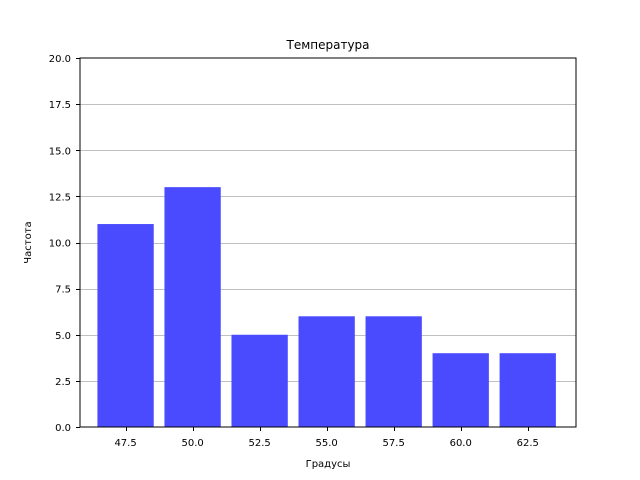 Image resolution: width=640 pixels, height=480 pixels. I want to click on x-axis-label: Градусы, so click(328, 464).